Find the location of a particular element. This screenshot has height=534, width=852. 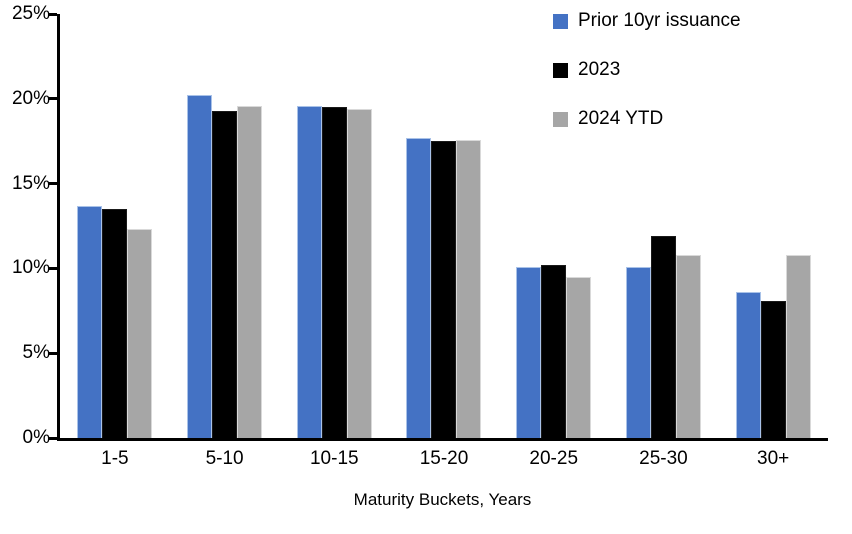

legend-label: 2023 is located at coordinates (599, 69).